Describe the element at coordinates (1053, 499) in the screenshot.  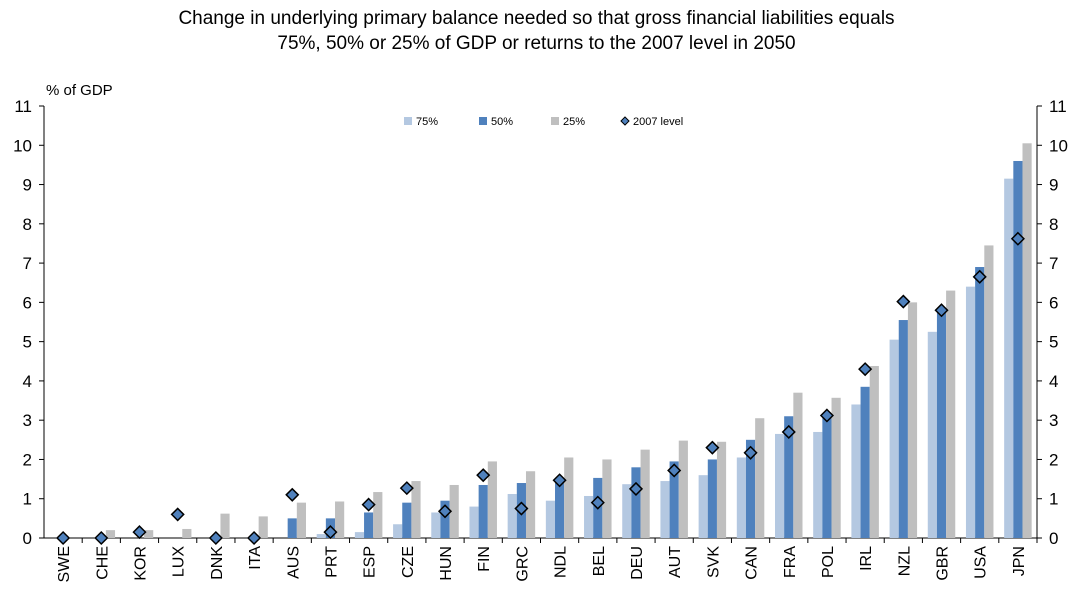
I see `y-tick-label-right: 1` at that location.